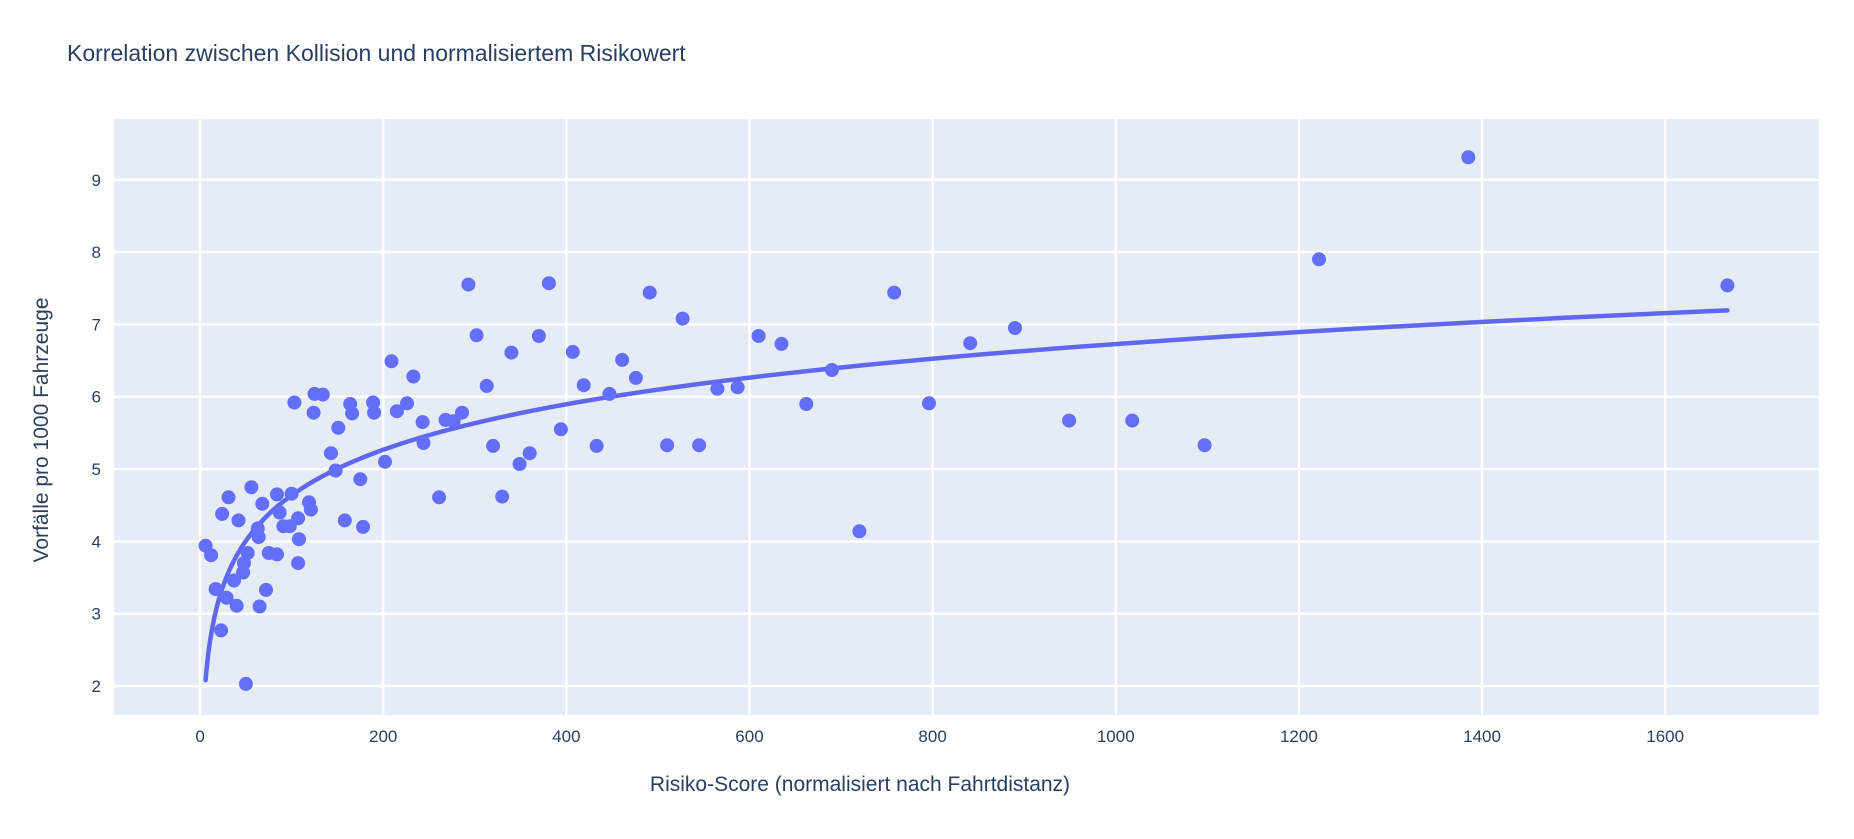  What do you see at coordinates (566, 736) in the screenshot?
I see `x-tick-label: 400` at bounding box center [566, 736].